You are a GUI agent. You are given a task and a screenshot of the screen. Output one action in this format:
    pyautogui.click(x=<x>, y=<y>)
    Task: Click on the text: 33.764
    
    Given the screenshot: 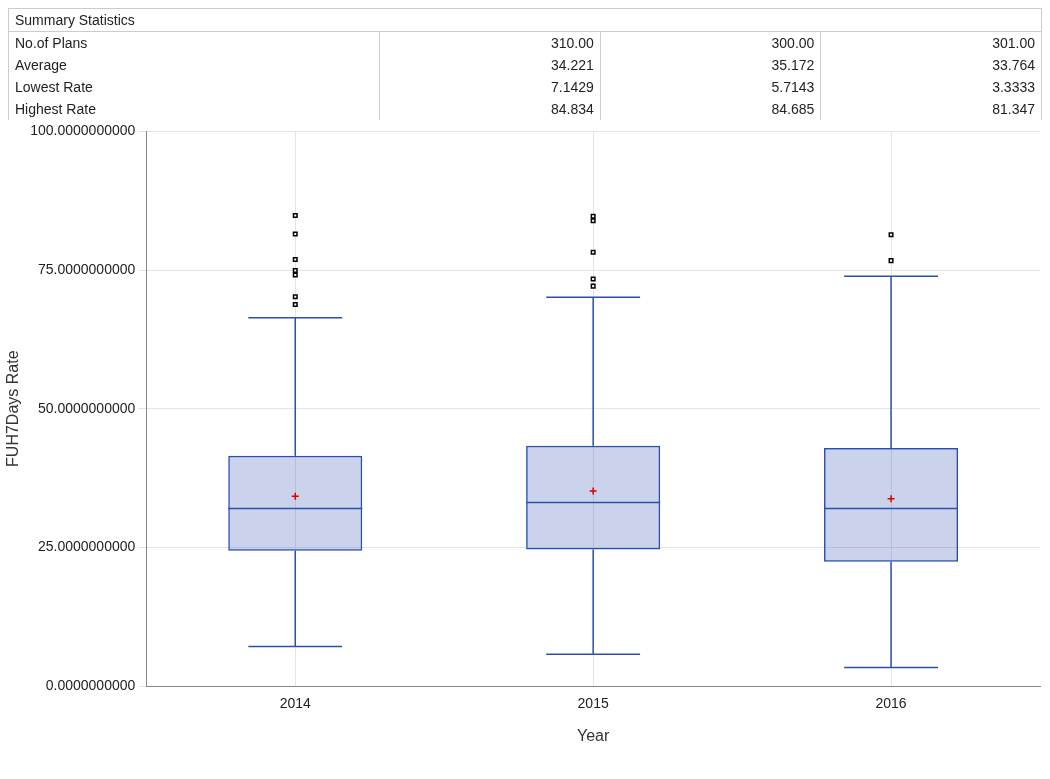 What is the action you would take?
    pyautogui.click(x=931, y=65)
    